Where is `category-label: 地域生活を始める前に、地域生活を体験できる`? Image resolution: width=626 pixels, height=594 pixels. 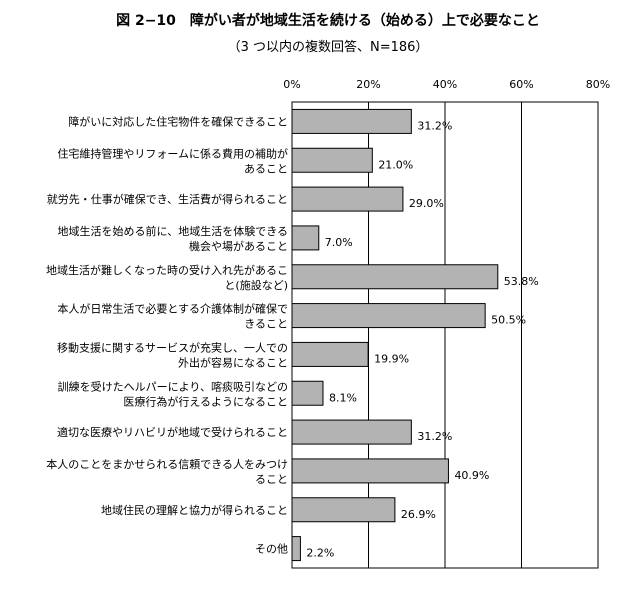
category-label: 地域生活を始める前に、地域生活を体験できる is located at coordinates (173, 231).